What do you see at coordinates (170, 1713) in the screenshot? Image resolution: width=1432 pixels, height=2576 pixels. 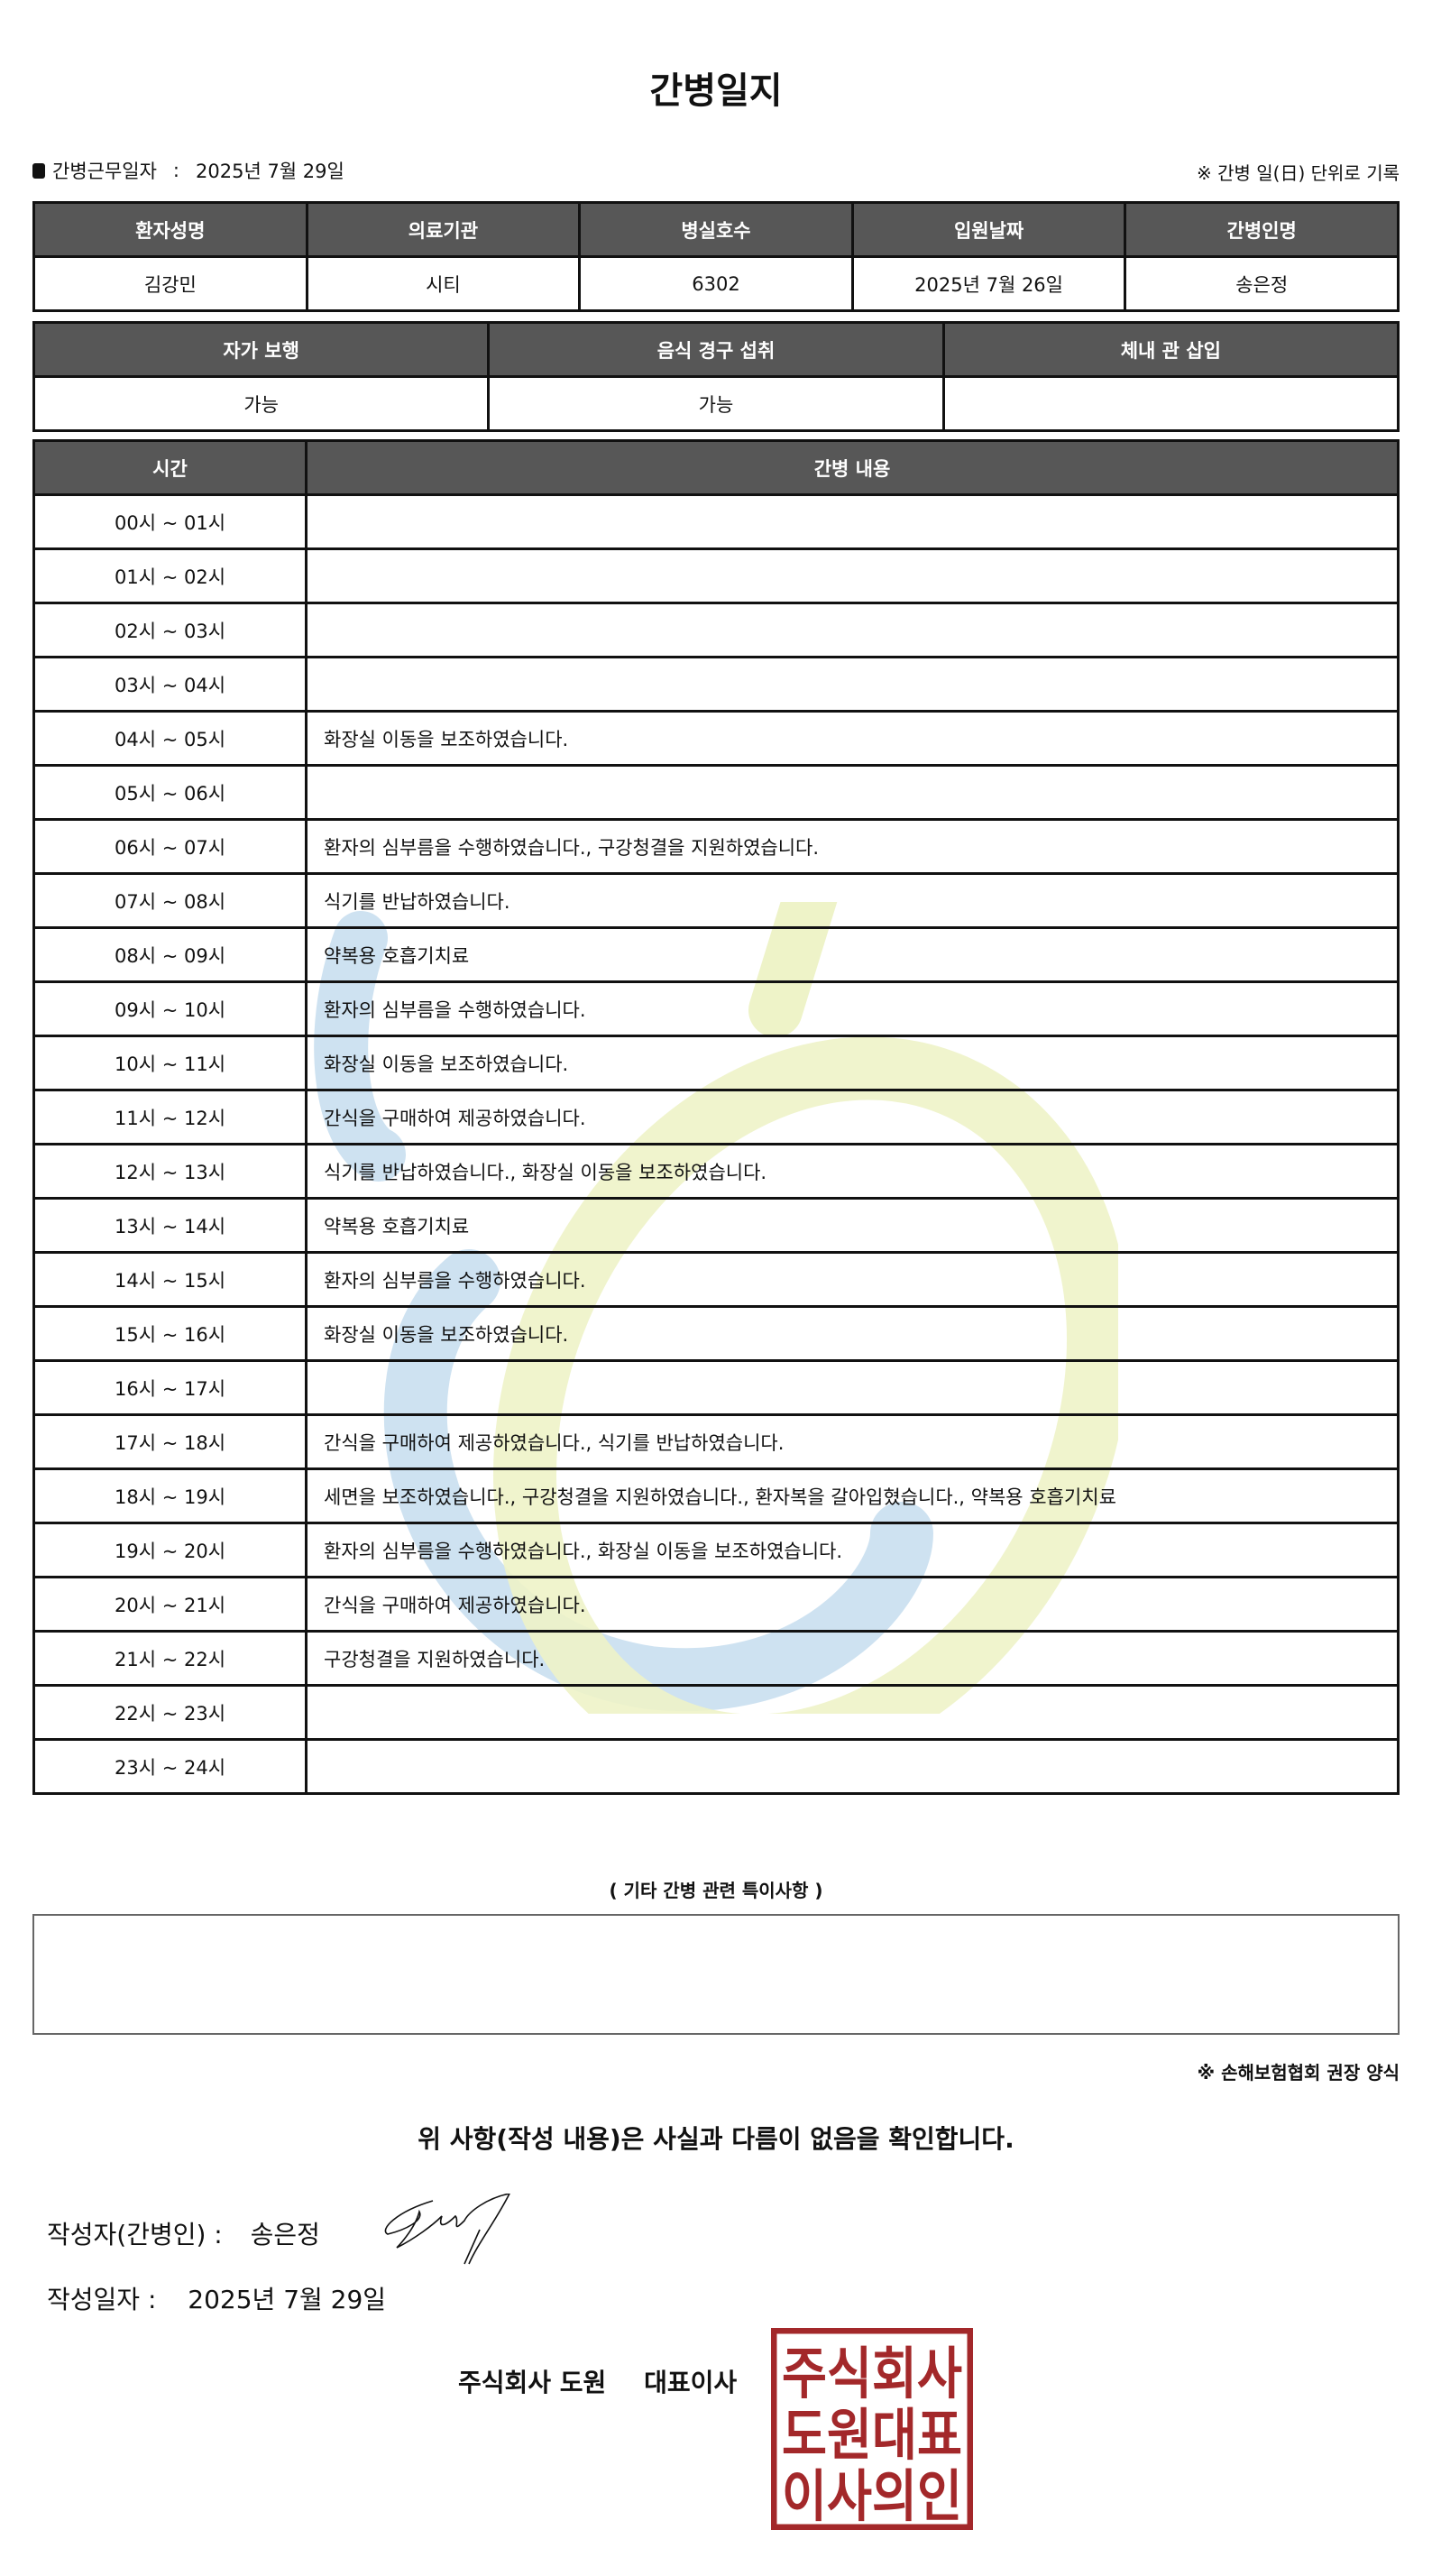 I see `time-slot: 22시 ~ 23시` at bounding box center [170, 1713].